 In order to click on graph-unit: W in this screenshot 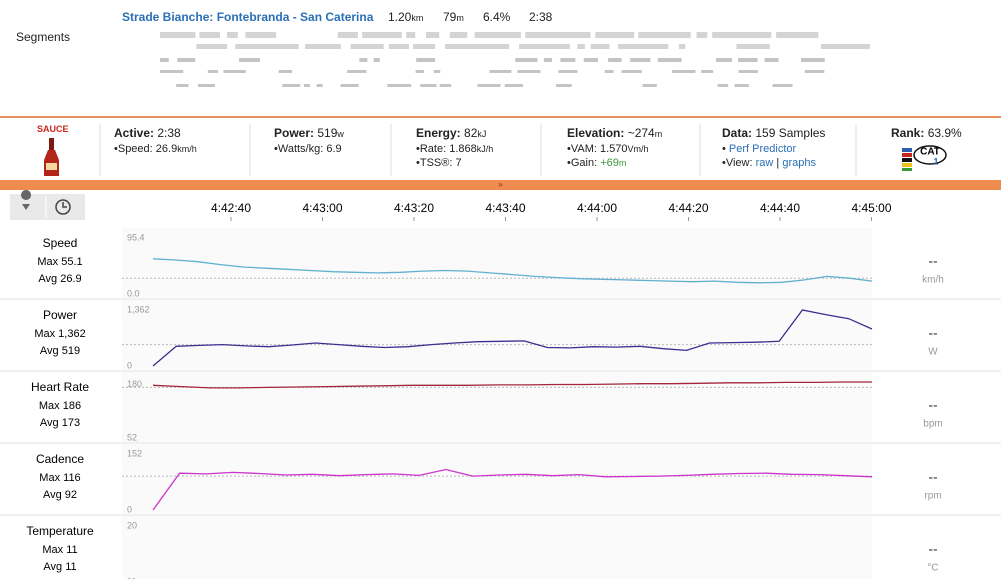, I will do `click(933, 352)`.